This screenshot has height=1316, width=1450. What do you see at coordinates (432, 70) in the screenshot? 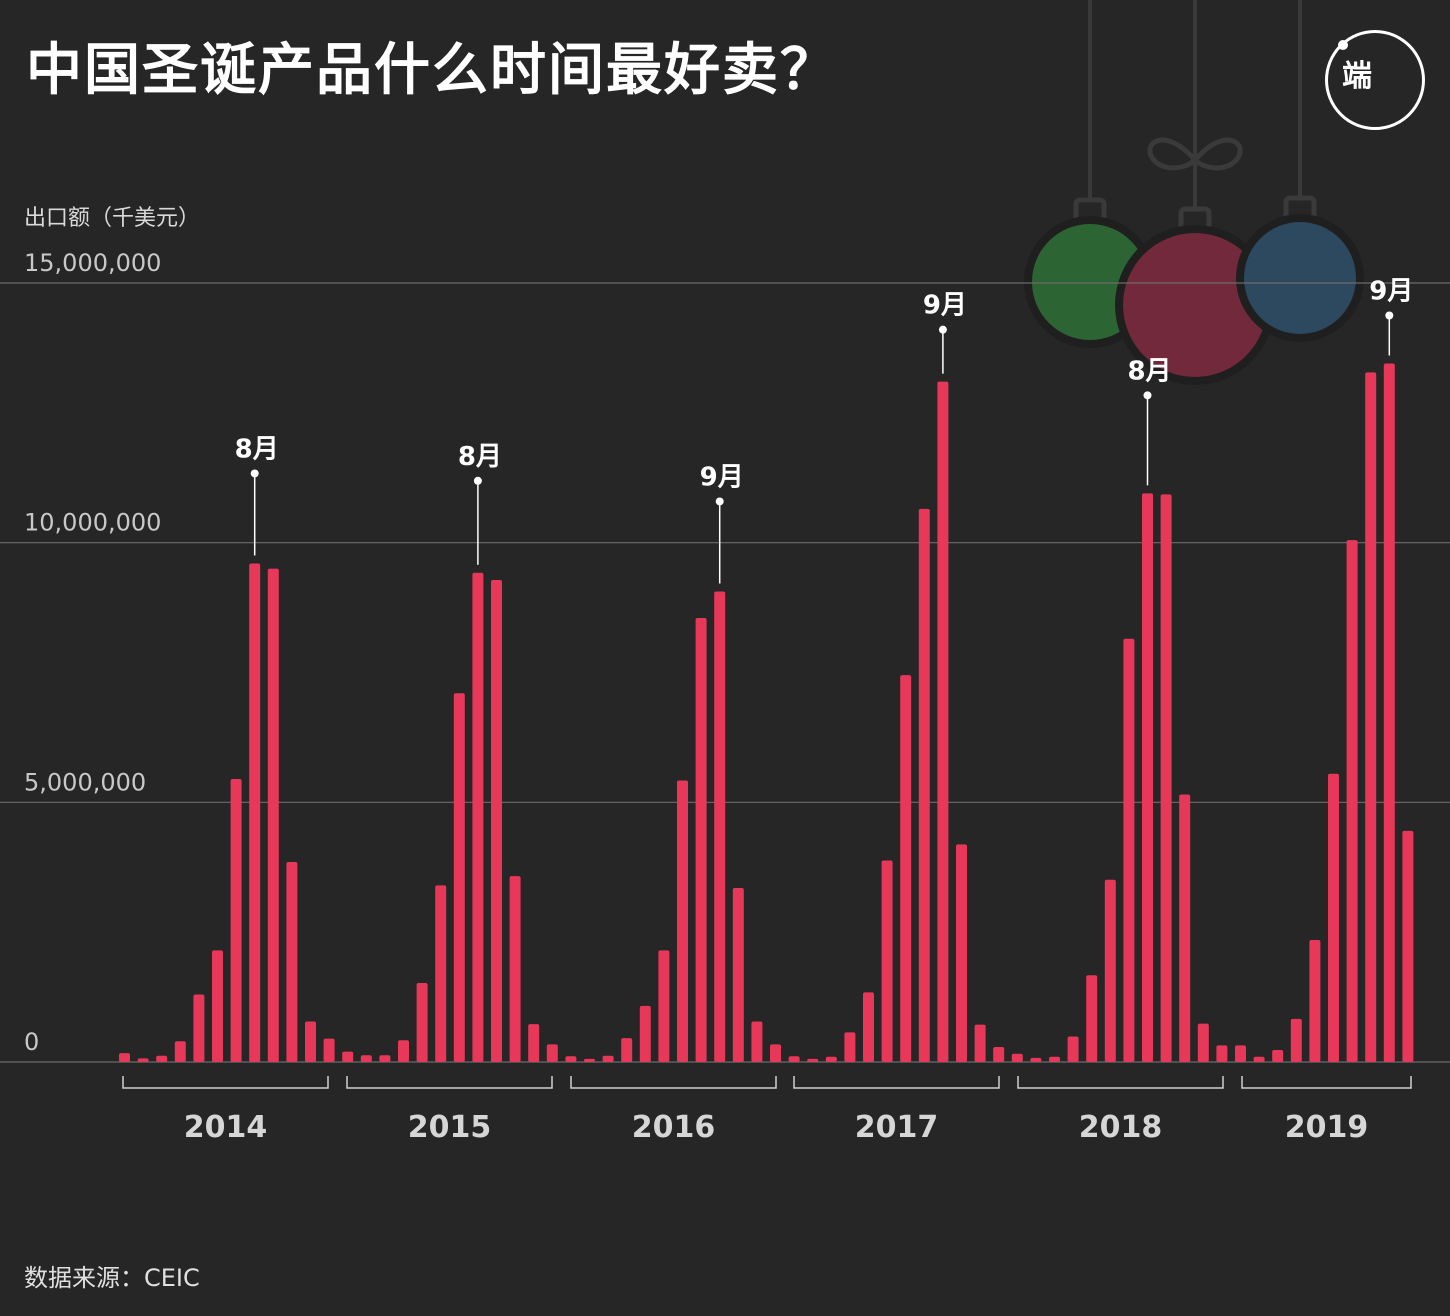
I see `chart-title: 中国圣诞产品什么时间最好卖？` at bounding box center [432, 70].